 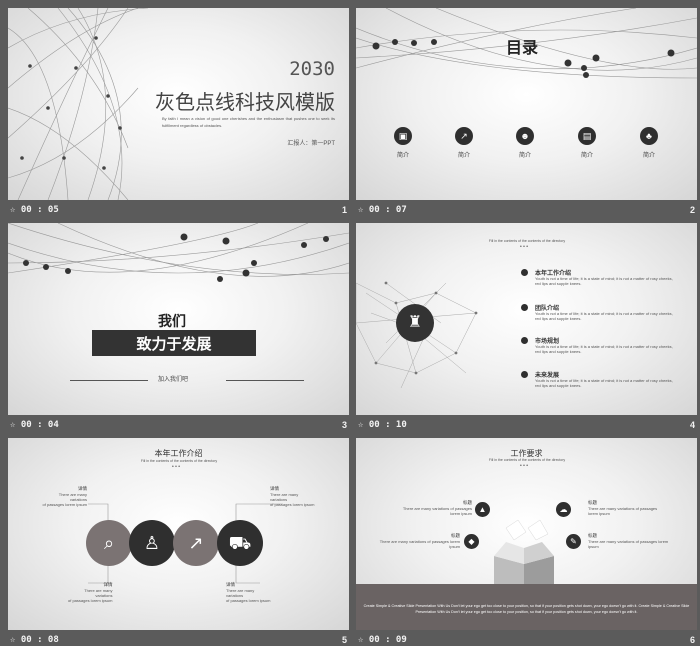 I want to click on list-item-title: 未来发展, so click(x=547, y=376).